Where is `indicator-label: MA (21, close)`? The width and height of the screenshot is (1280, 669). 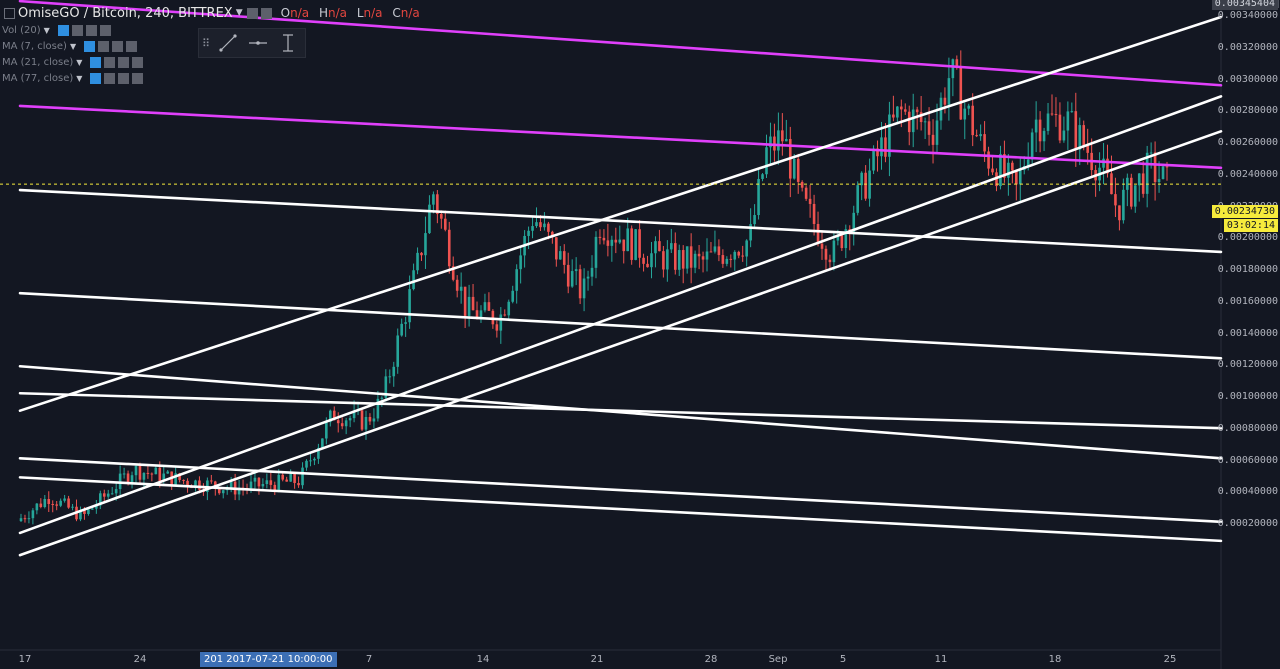
indicator-label: MA (21, close) is located at coordinates (38, 62).